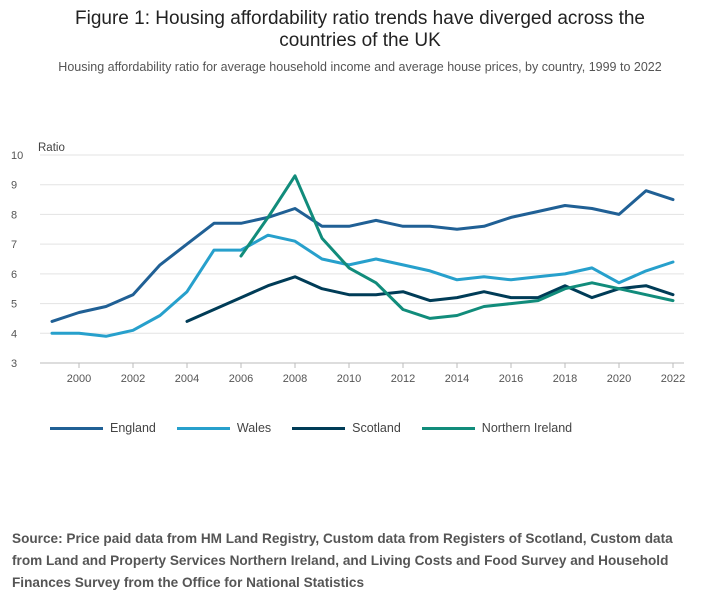  Describe the element at coordinates (133, 428) in the screenshot. I see `legend-label: England` at that location.